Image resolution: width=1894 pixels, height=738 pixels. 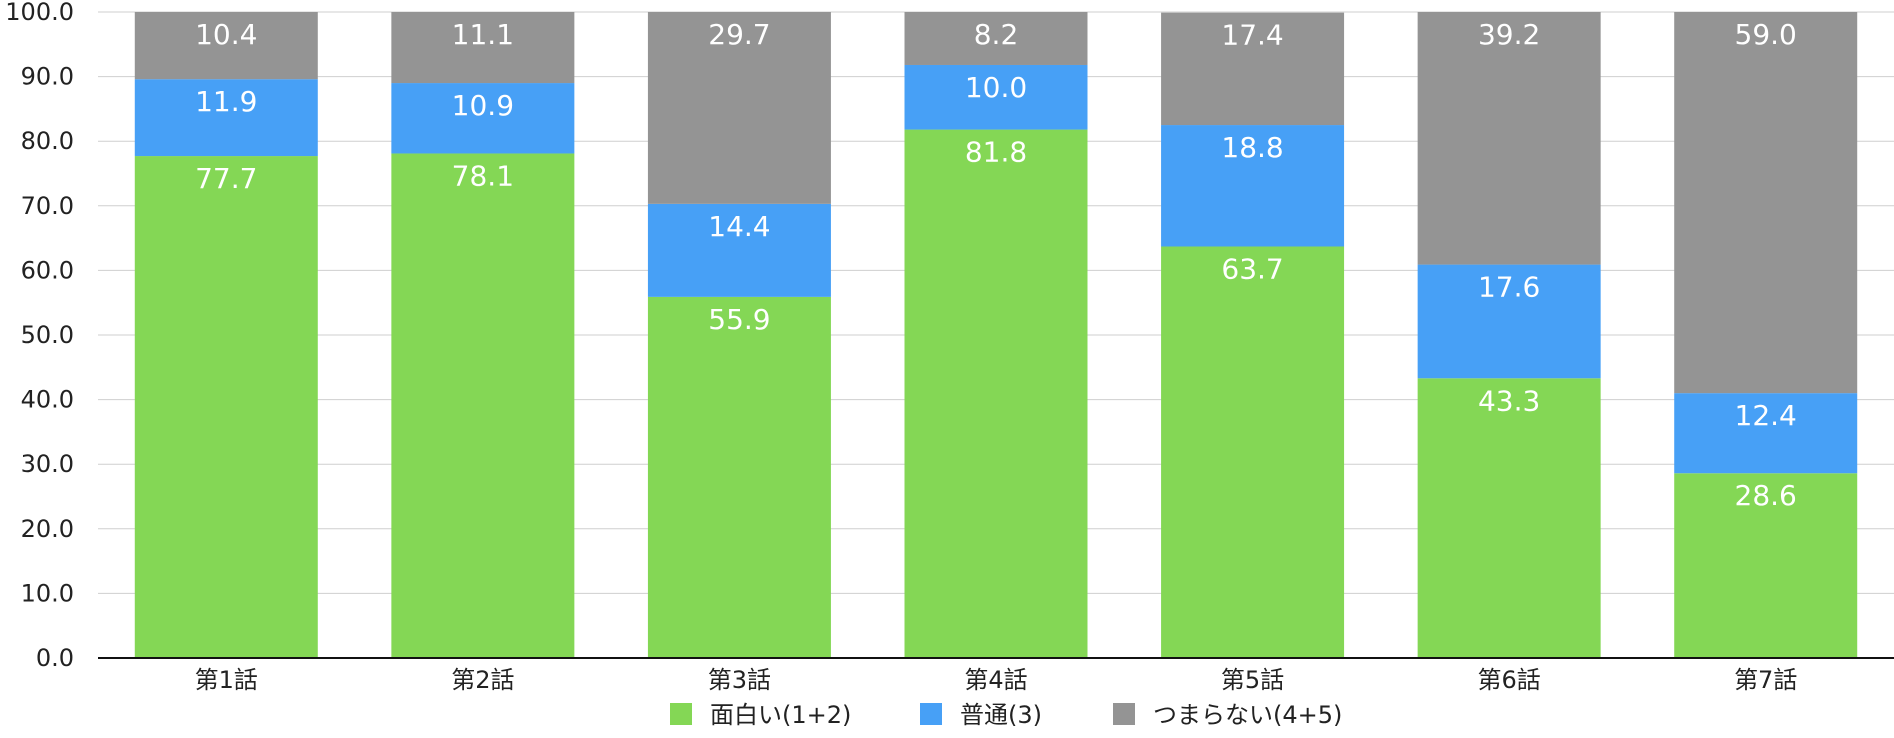 I want to click on data-label: 18.8, so click(x=1252, y=147).